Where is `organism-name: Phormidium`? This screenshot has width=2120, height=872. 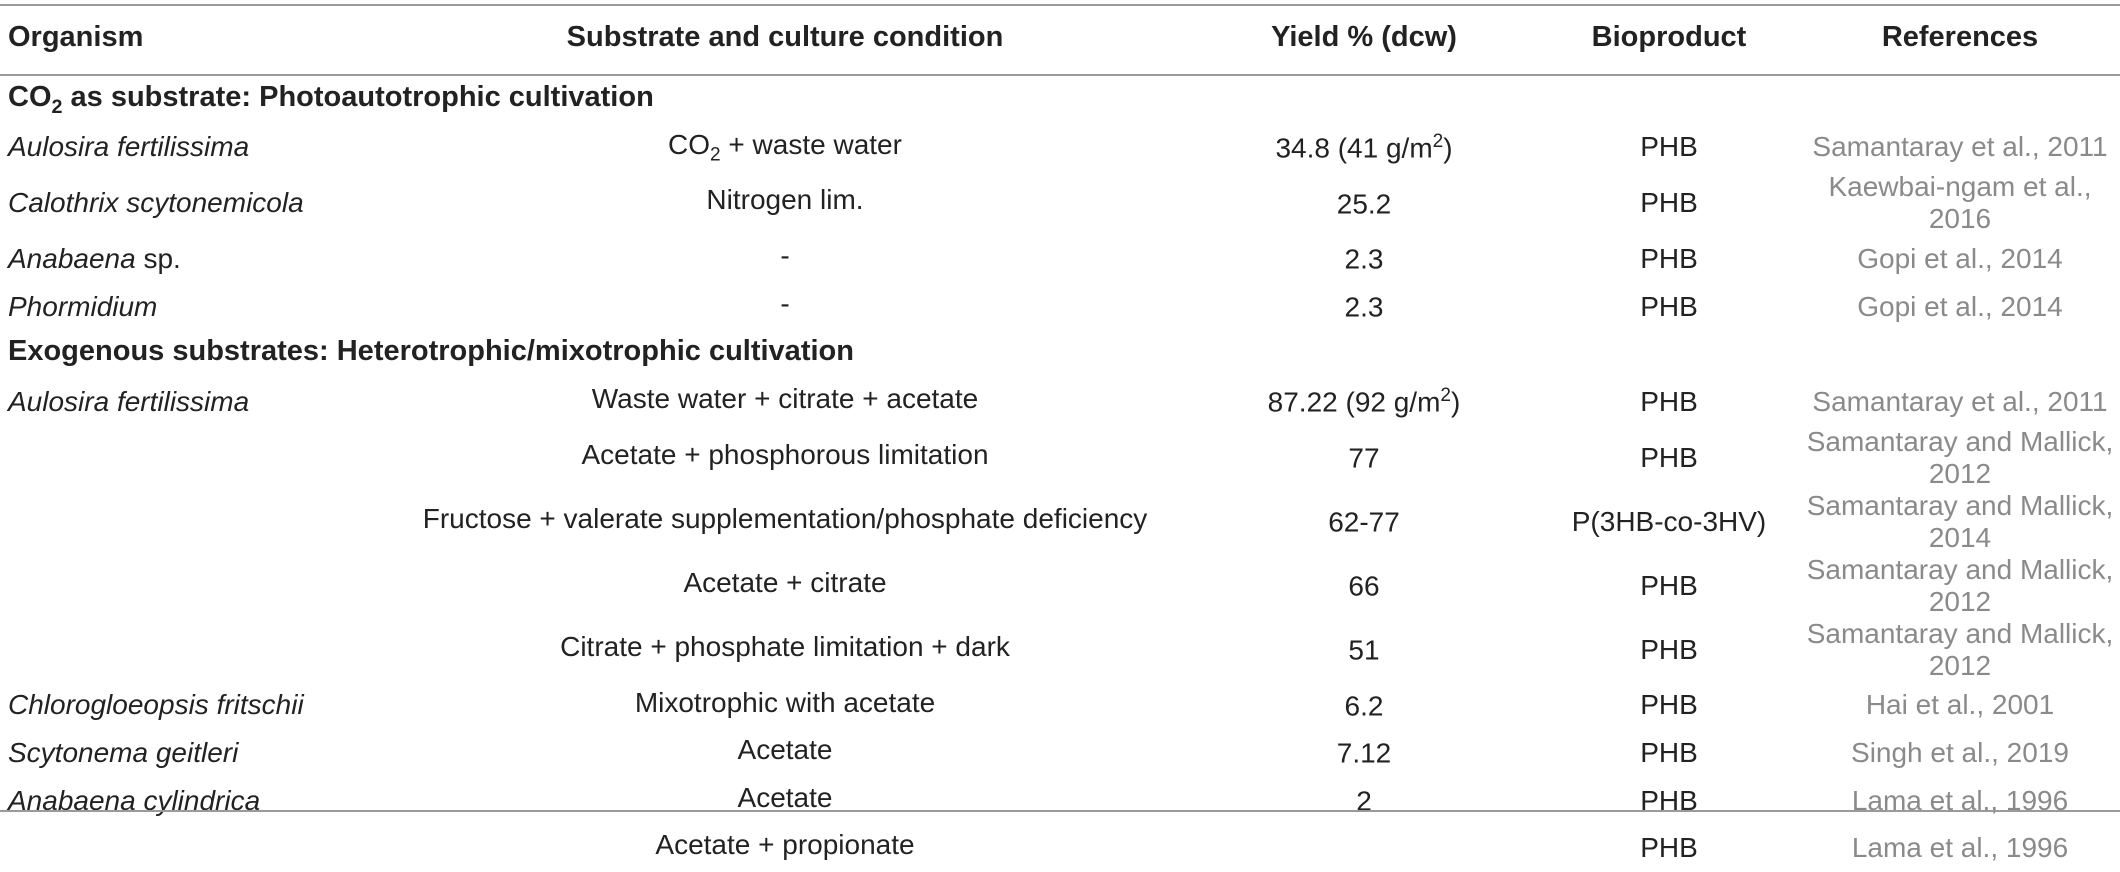 organism-name: Phormidium is located at coordinates (83, 306).